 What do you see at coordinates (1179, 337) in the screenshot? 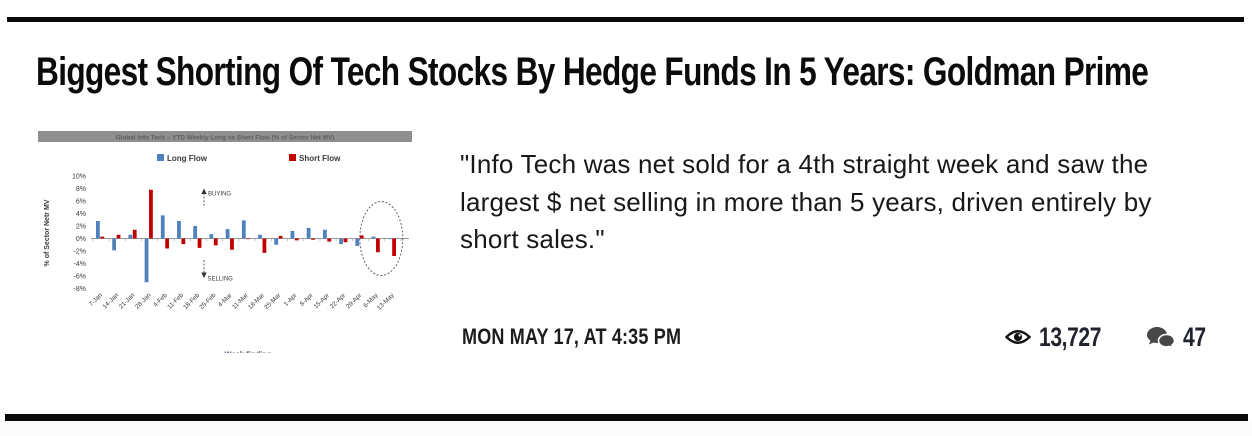
I see `comments-counter: 47` at bounding box center [1179, 337].